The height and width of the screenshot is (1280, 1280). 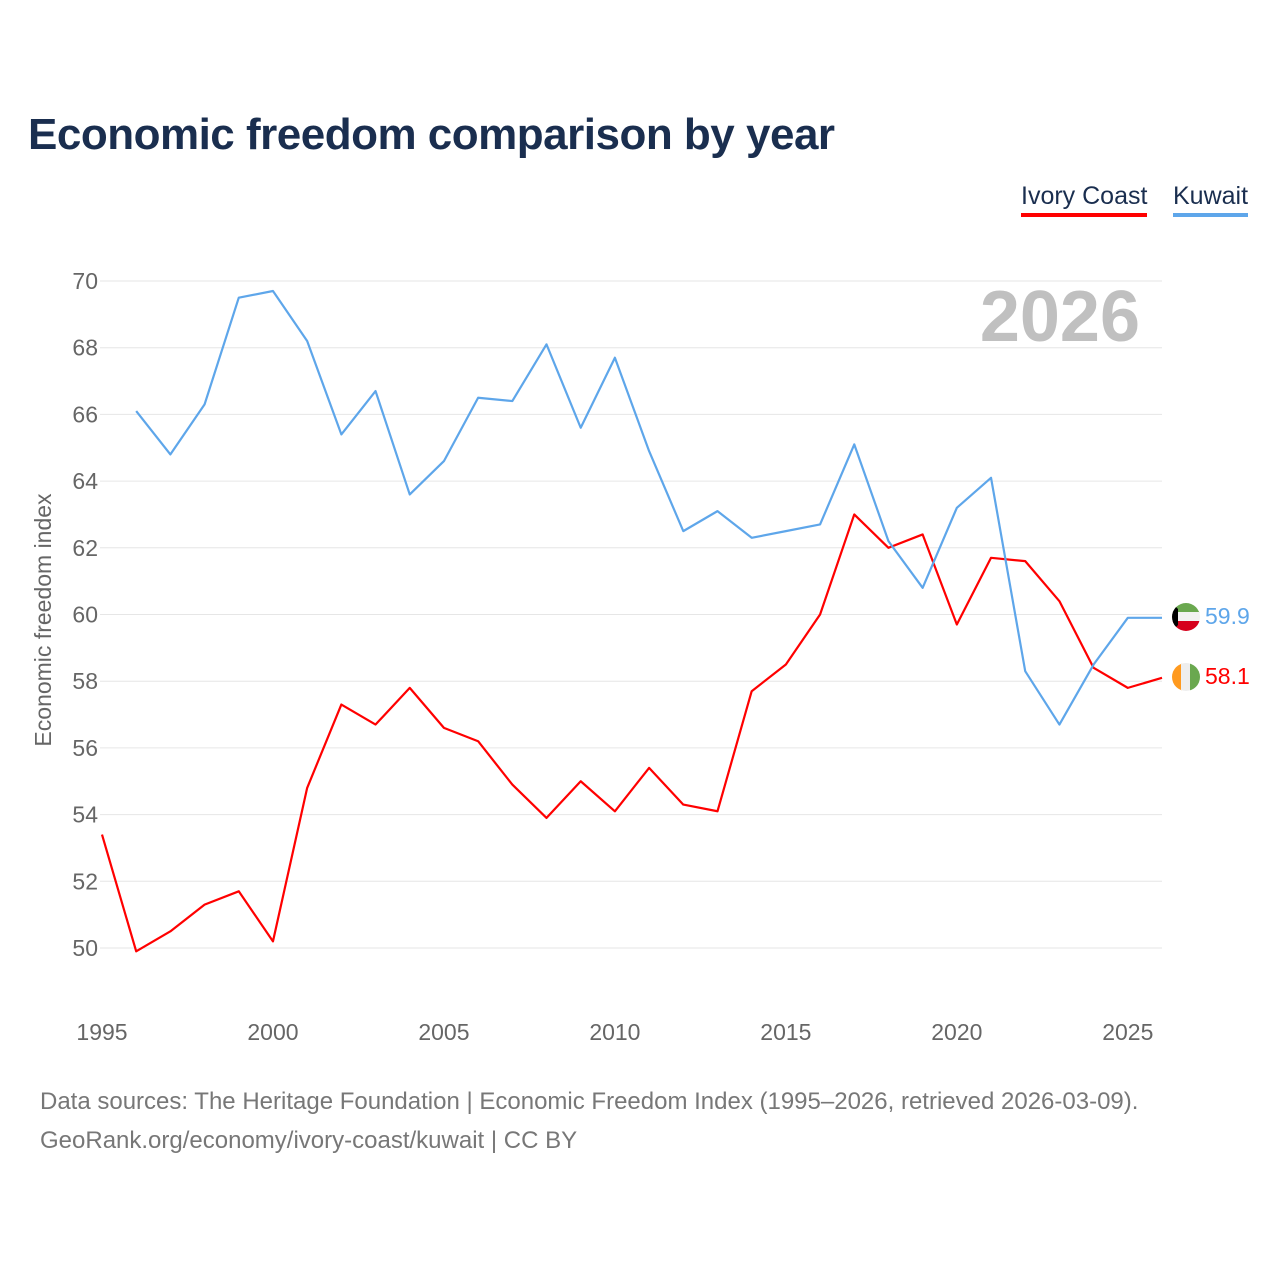 What do you see at coordinates (85, 881) in the screenshot?
I see `y-tick-label: 52` at bounding box center [85, 881].